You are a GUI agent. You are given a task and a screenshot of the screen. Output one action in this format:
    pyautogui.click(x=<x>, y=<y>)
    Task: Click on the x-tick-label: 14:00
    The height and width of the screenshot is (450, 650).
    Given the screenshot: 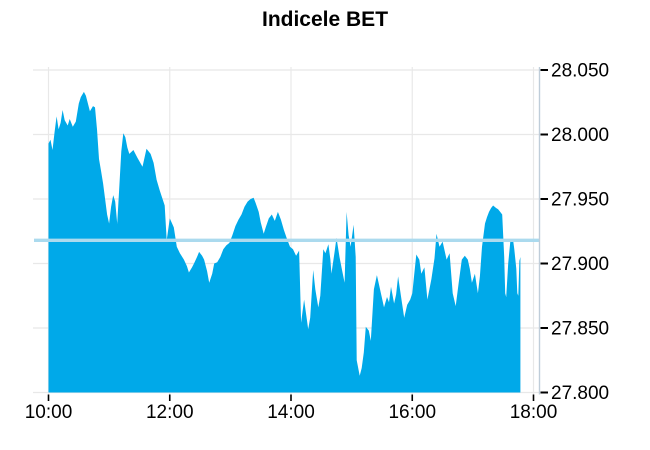 What is the action you would take?
    pyautogui.click(x=291, y=412)
    